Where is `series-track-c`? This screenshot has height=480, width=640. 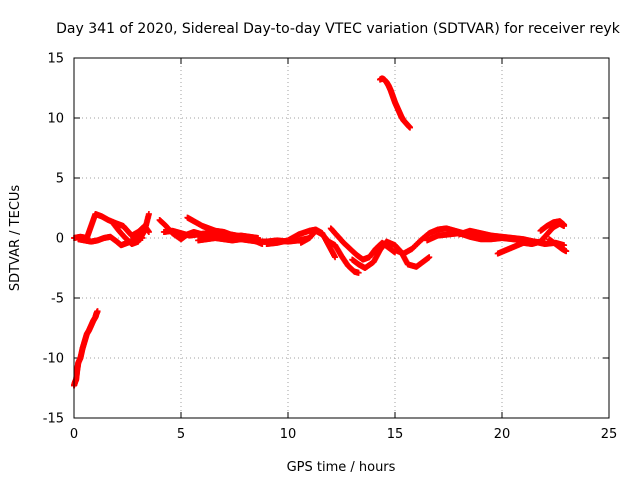
series-track-c is located at coordinates (130, 229).